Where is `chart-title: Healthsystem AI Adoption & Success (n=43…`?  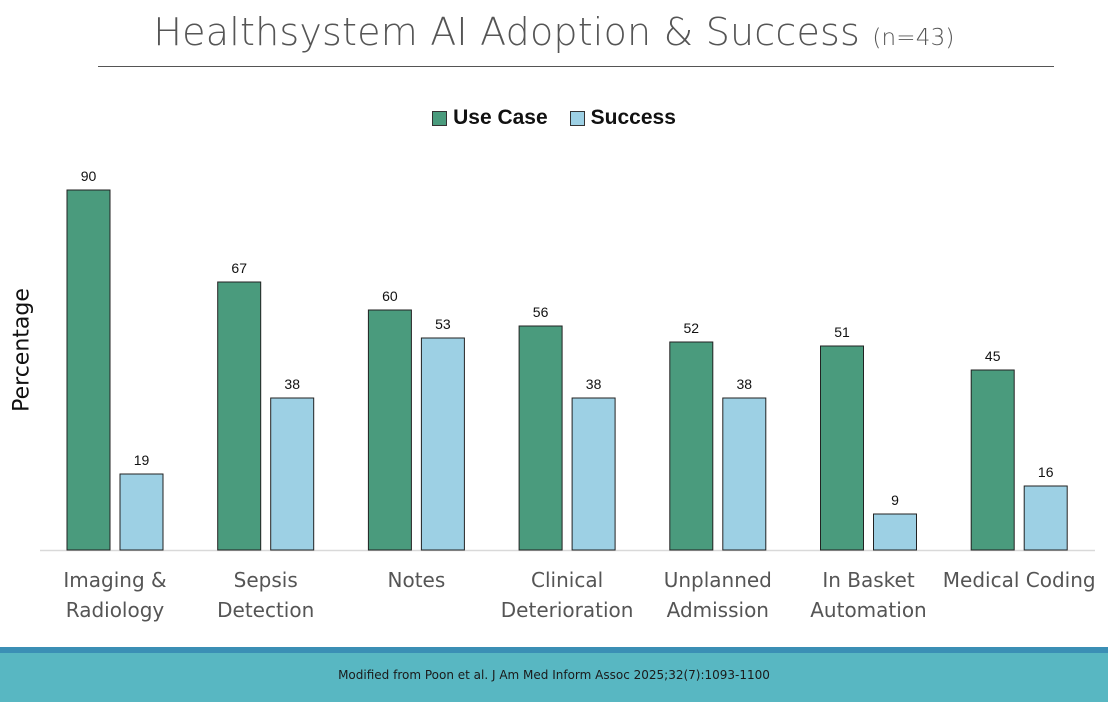
chart-title: Healthsystem AI Adoption & Success (n=43… is located at coordinates (554, 32).